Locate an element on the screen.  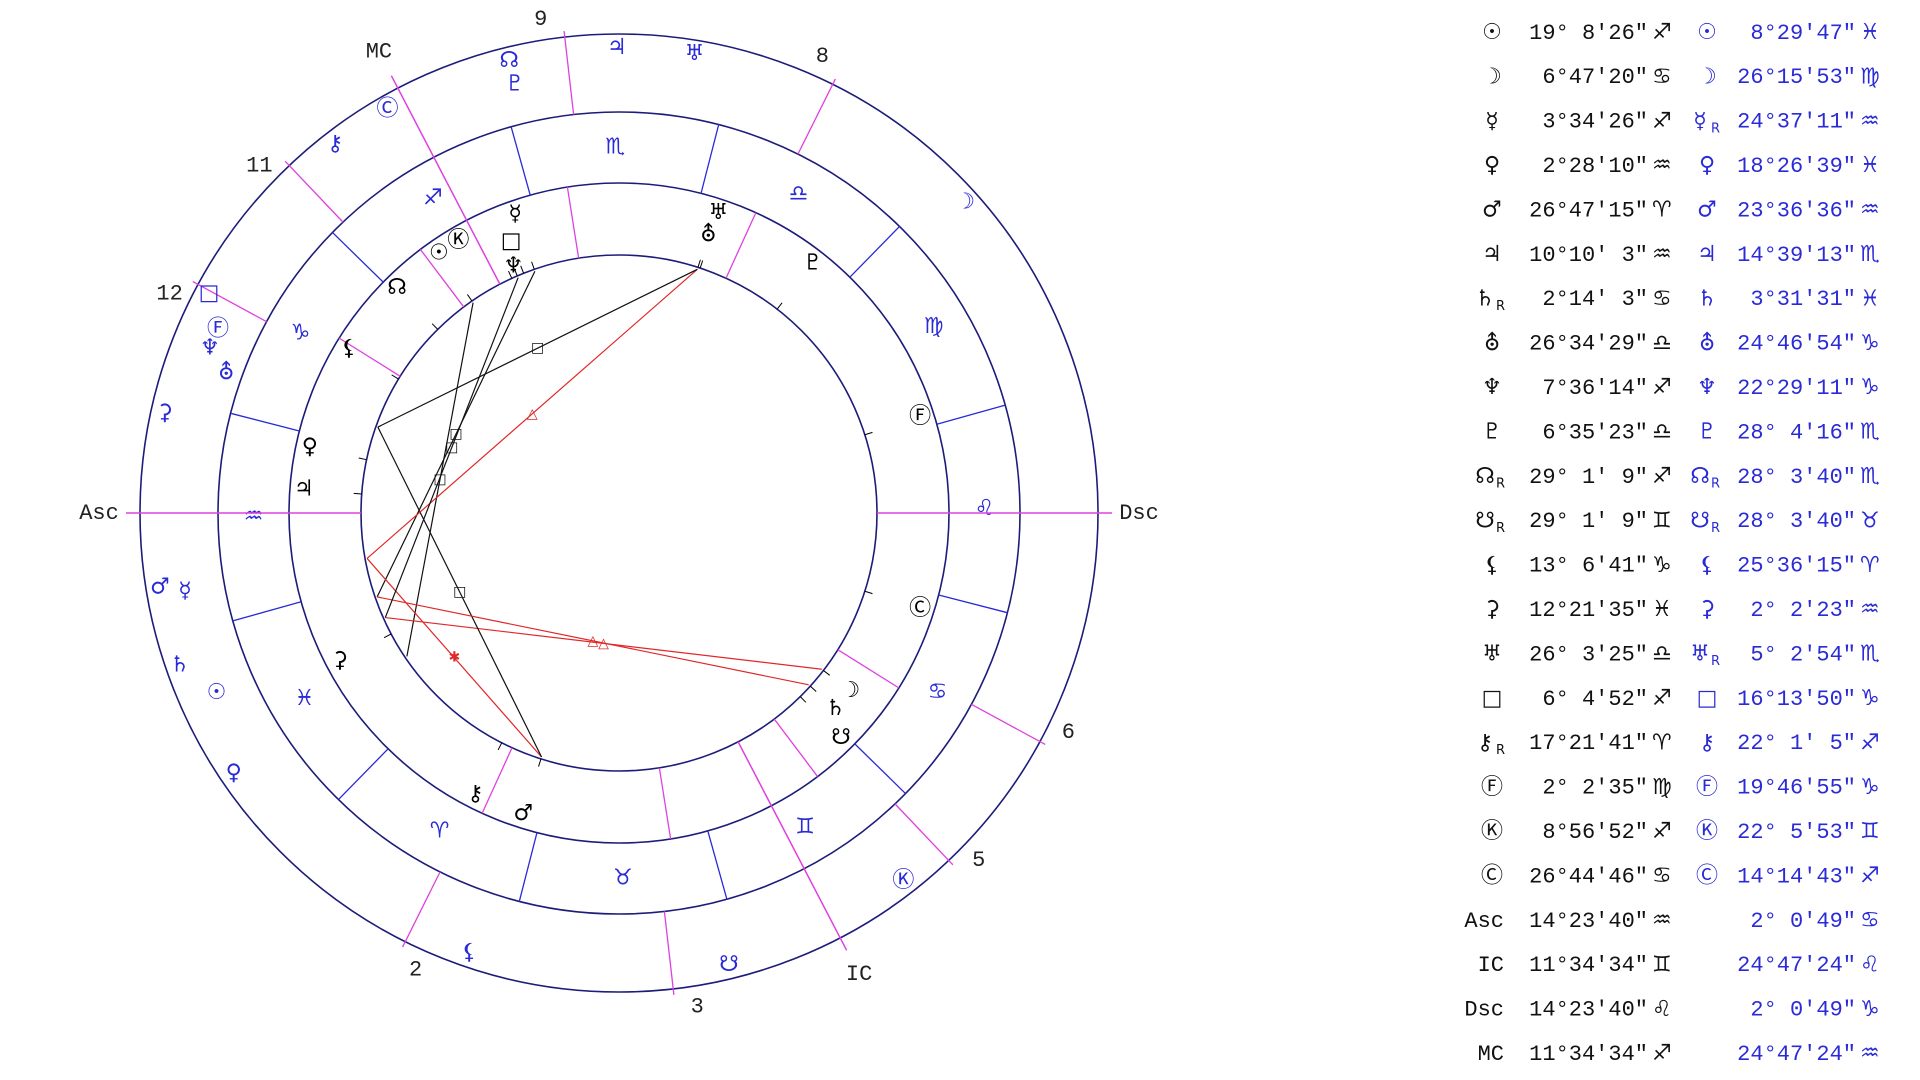
transit-symbol: ♇ is located at coordinates (1707, 432).